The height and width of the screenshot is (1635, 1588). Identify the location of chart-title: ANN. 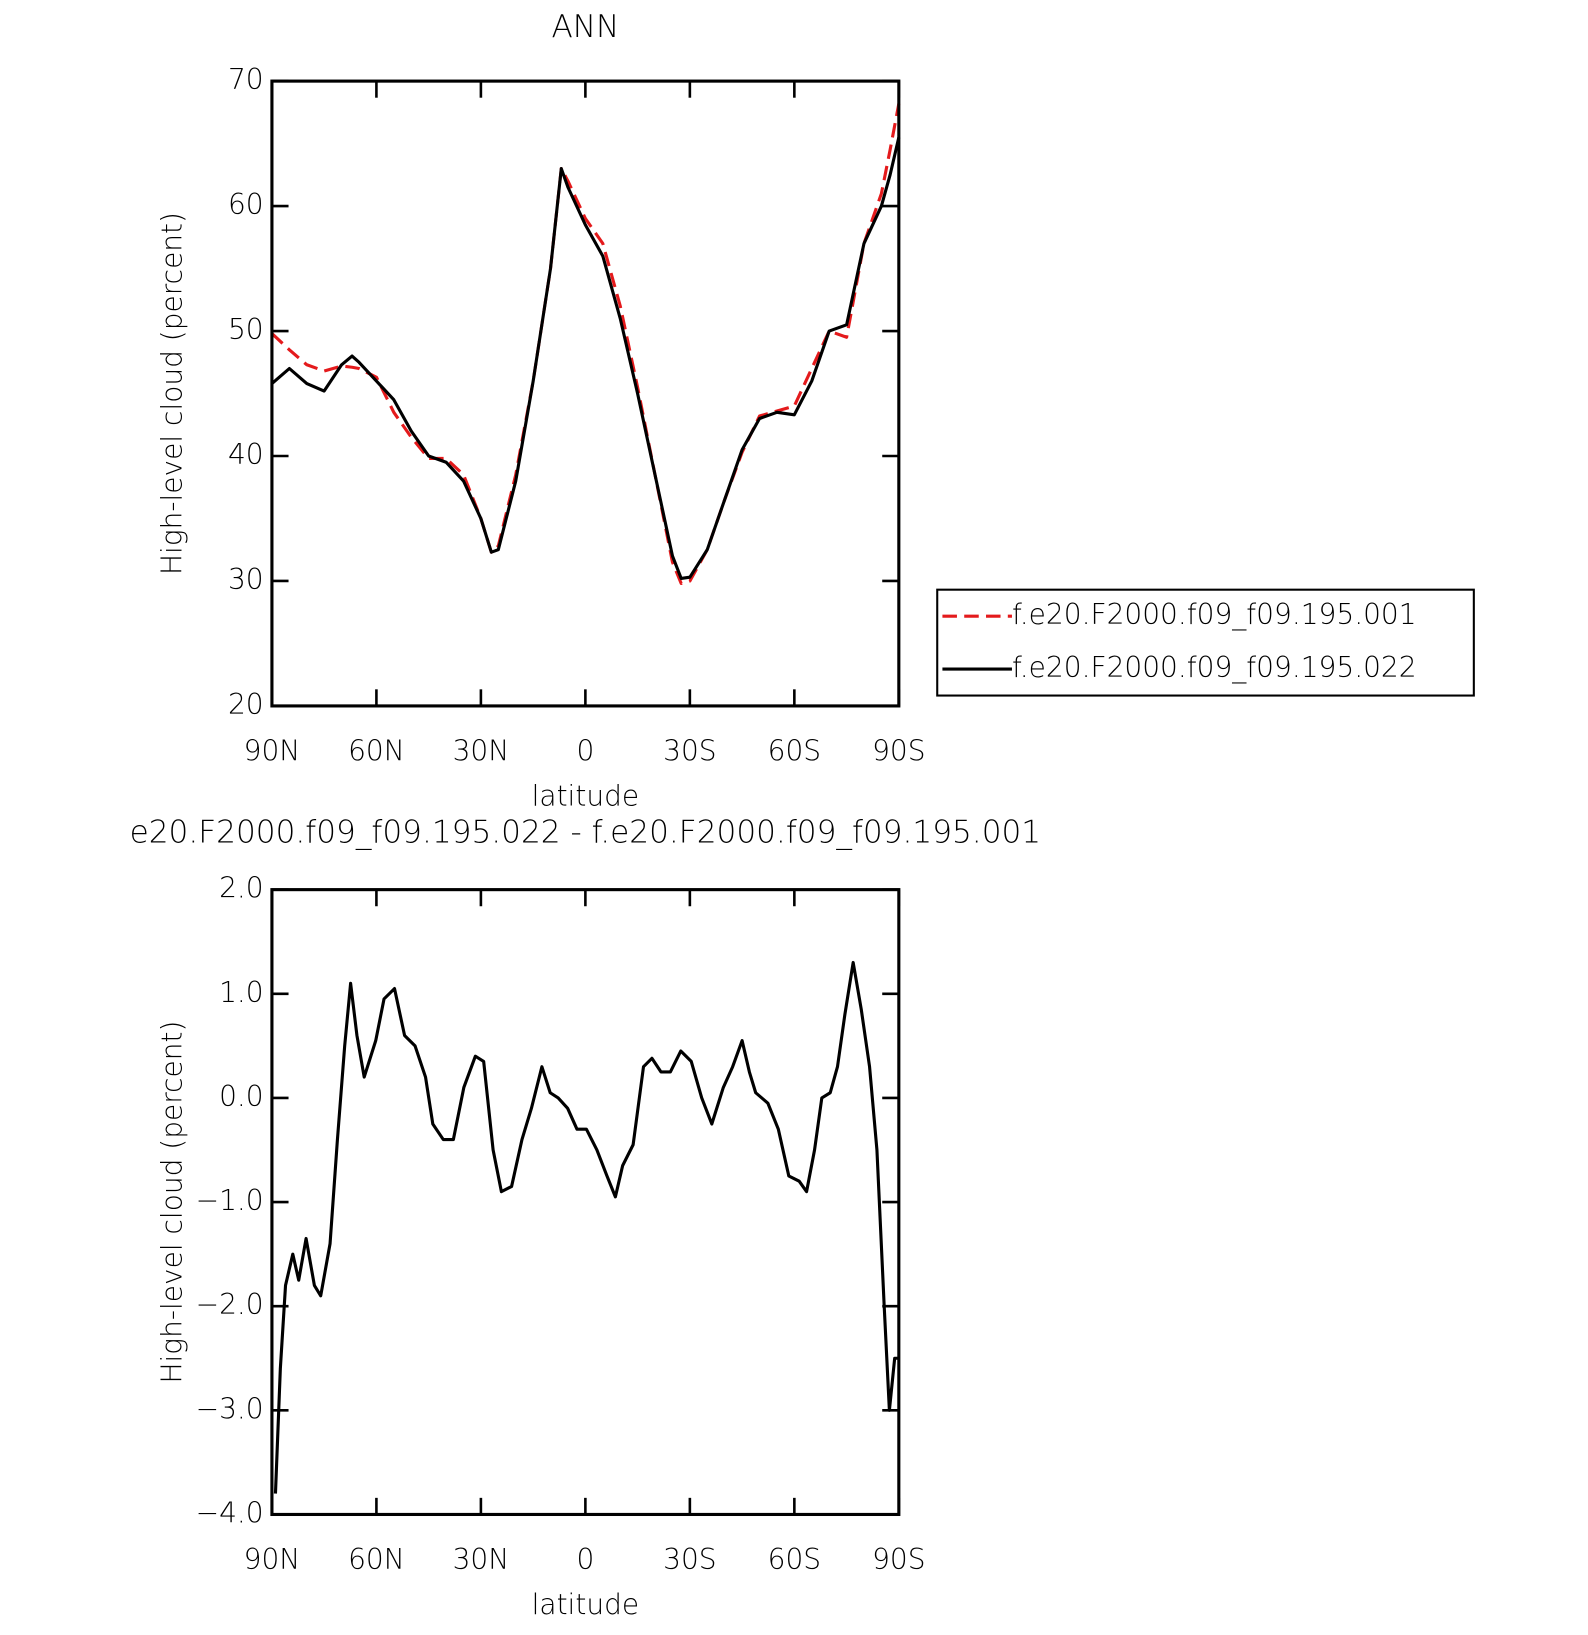
(585, 27).